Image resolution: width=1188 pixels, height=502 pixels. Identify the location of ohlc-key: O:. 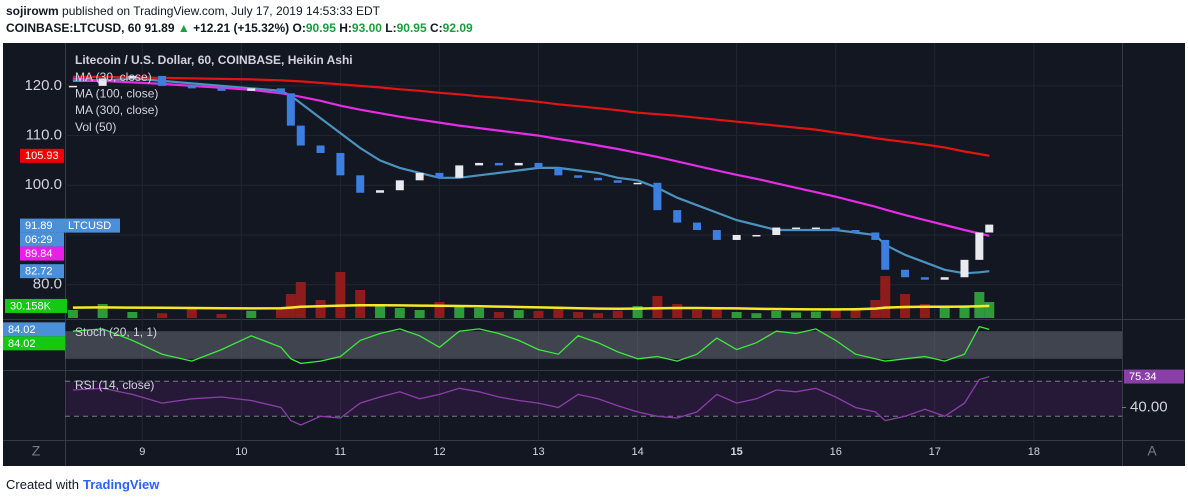
(299, 28).